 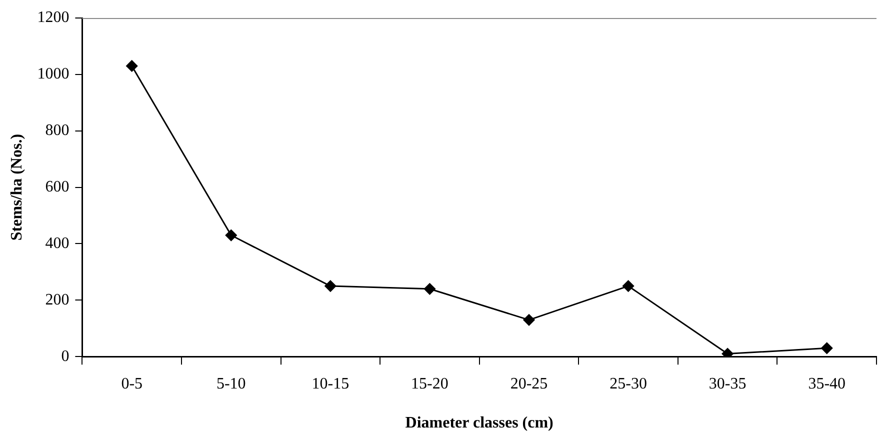 I want to click on y-tick-label: 1200, so click(x=53, y=17).